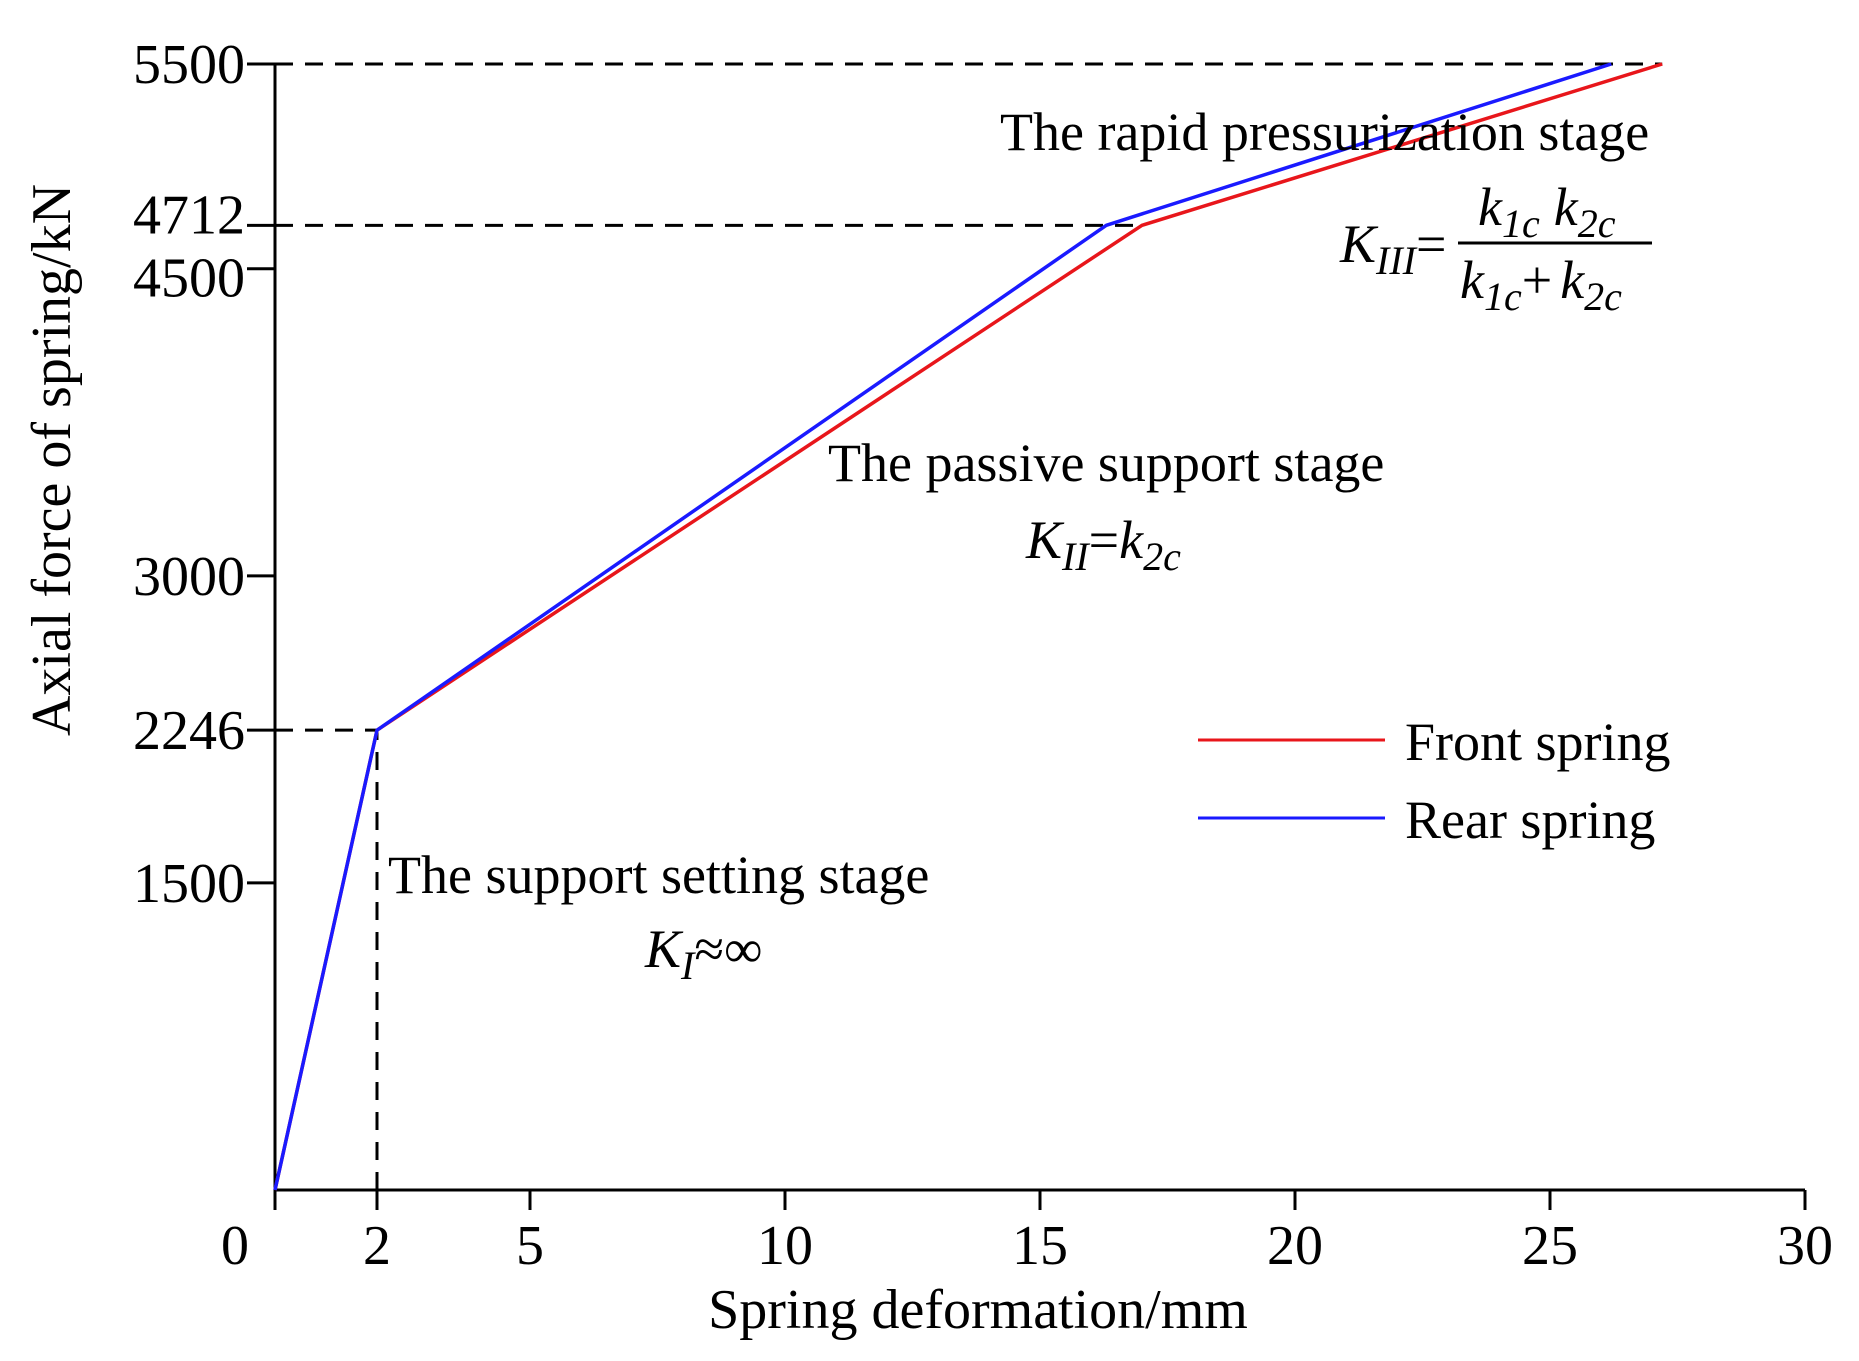  Describe the element at coordinates (1538, 742) in the screenshot. I see `legend-label-front: Front spring` at that location.